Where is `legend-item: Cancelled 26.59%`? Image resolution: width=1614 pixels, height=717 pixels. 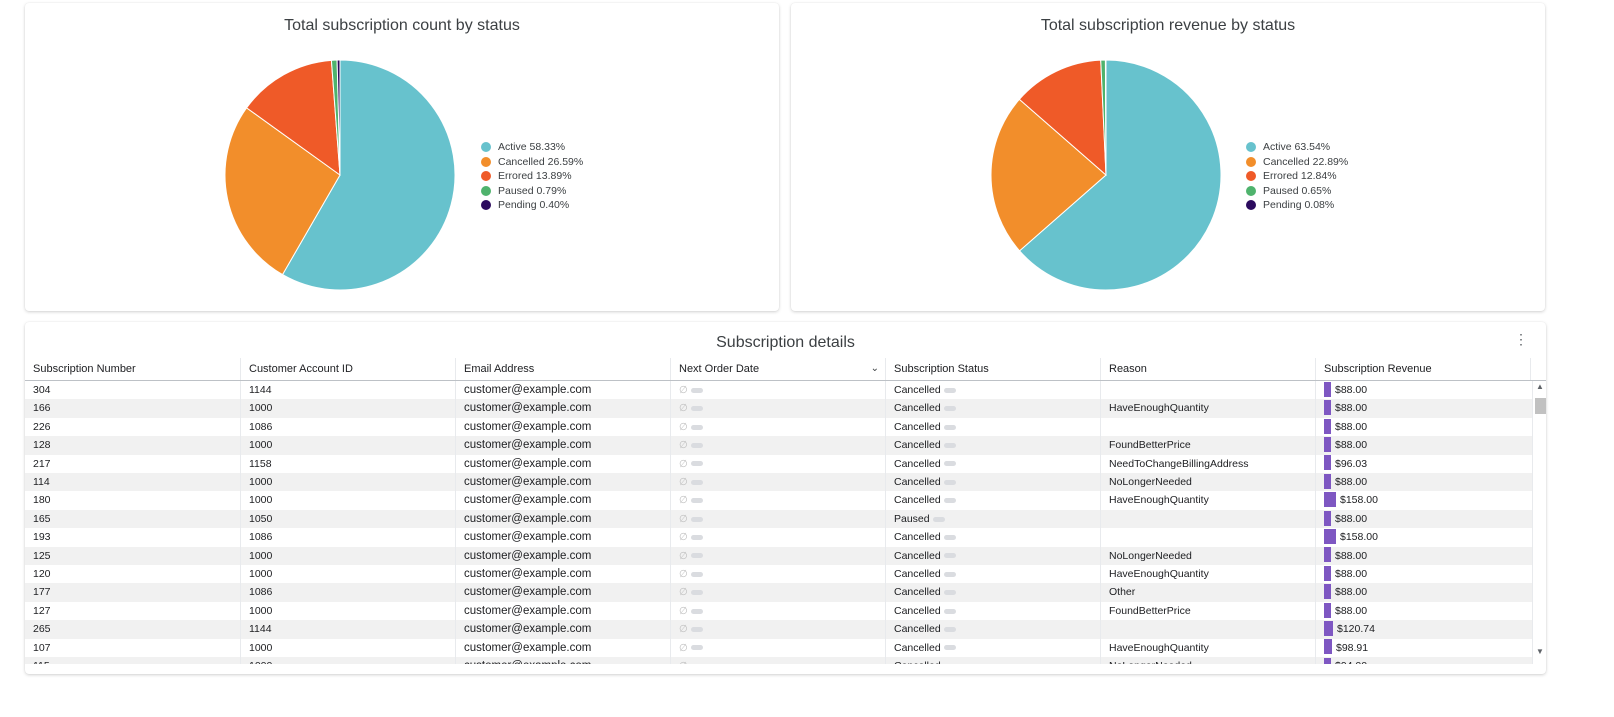
legend-item: Cancelled 26.59% is located at coordinates (532, 162).